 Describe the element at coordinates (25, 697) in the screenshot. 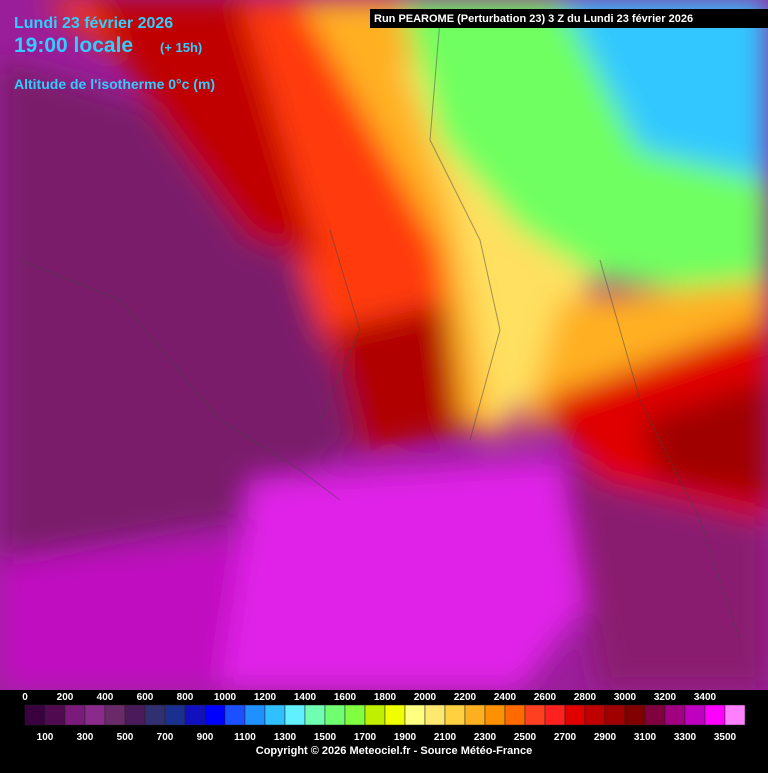

I see `legend-label-top: 0` at that location.